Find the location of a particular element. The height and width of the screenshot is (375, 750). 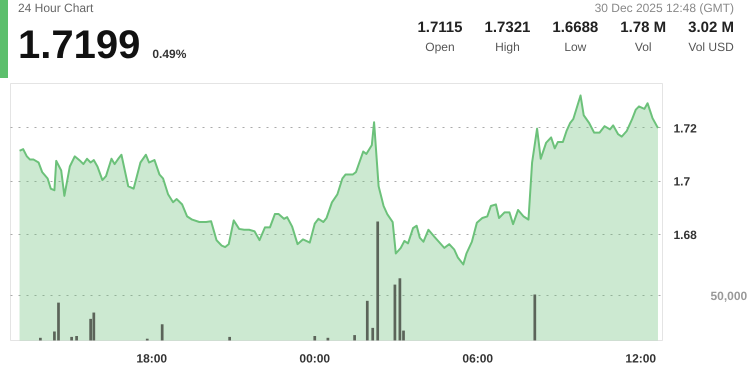

text: 1.7199 is located at coordinates (79, 46).